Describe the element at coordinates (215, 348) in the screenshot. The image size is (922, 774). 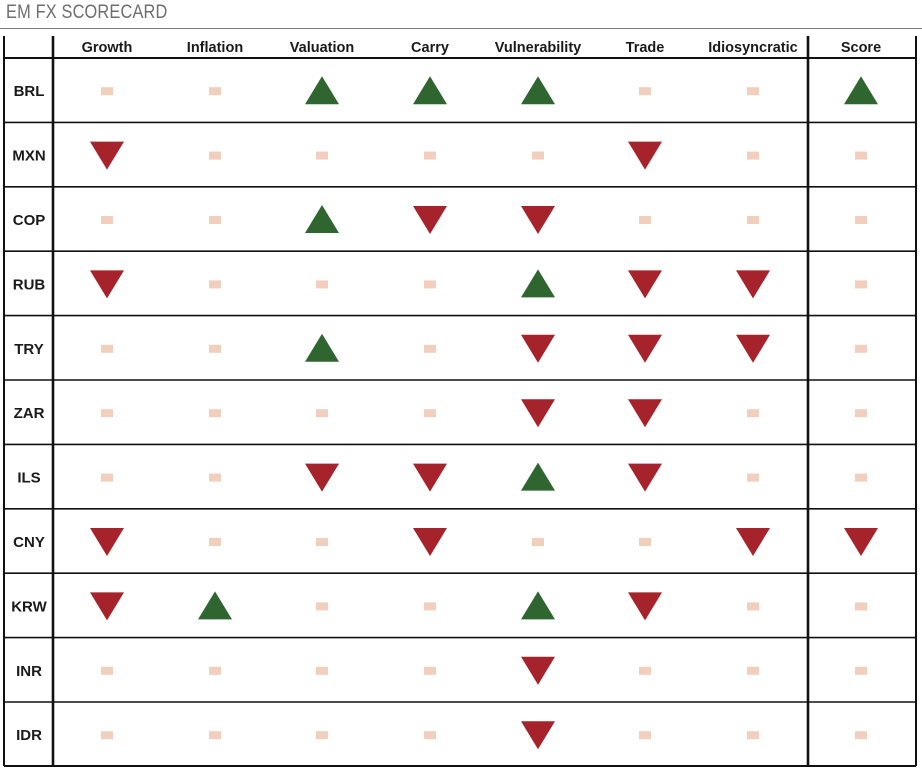
I see `signal-neutral-try-inflation` at that location.